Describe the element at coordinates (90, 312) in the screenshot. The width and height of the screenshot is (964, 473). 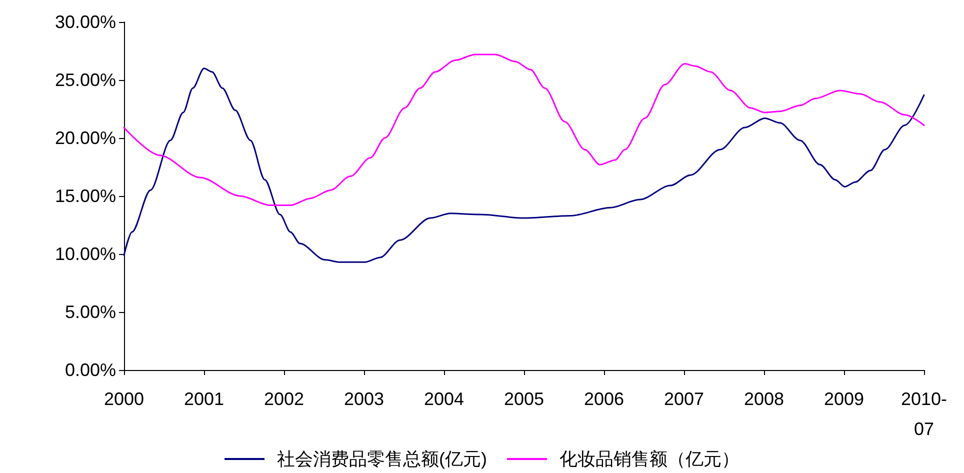
I see `y-tick-label: 5.00%` at that location.